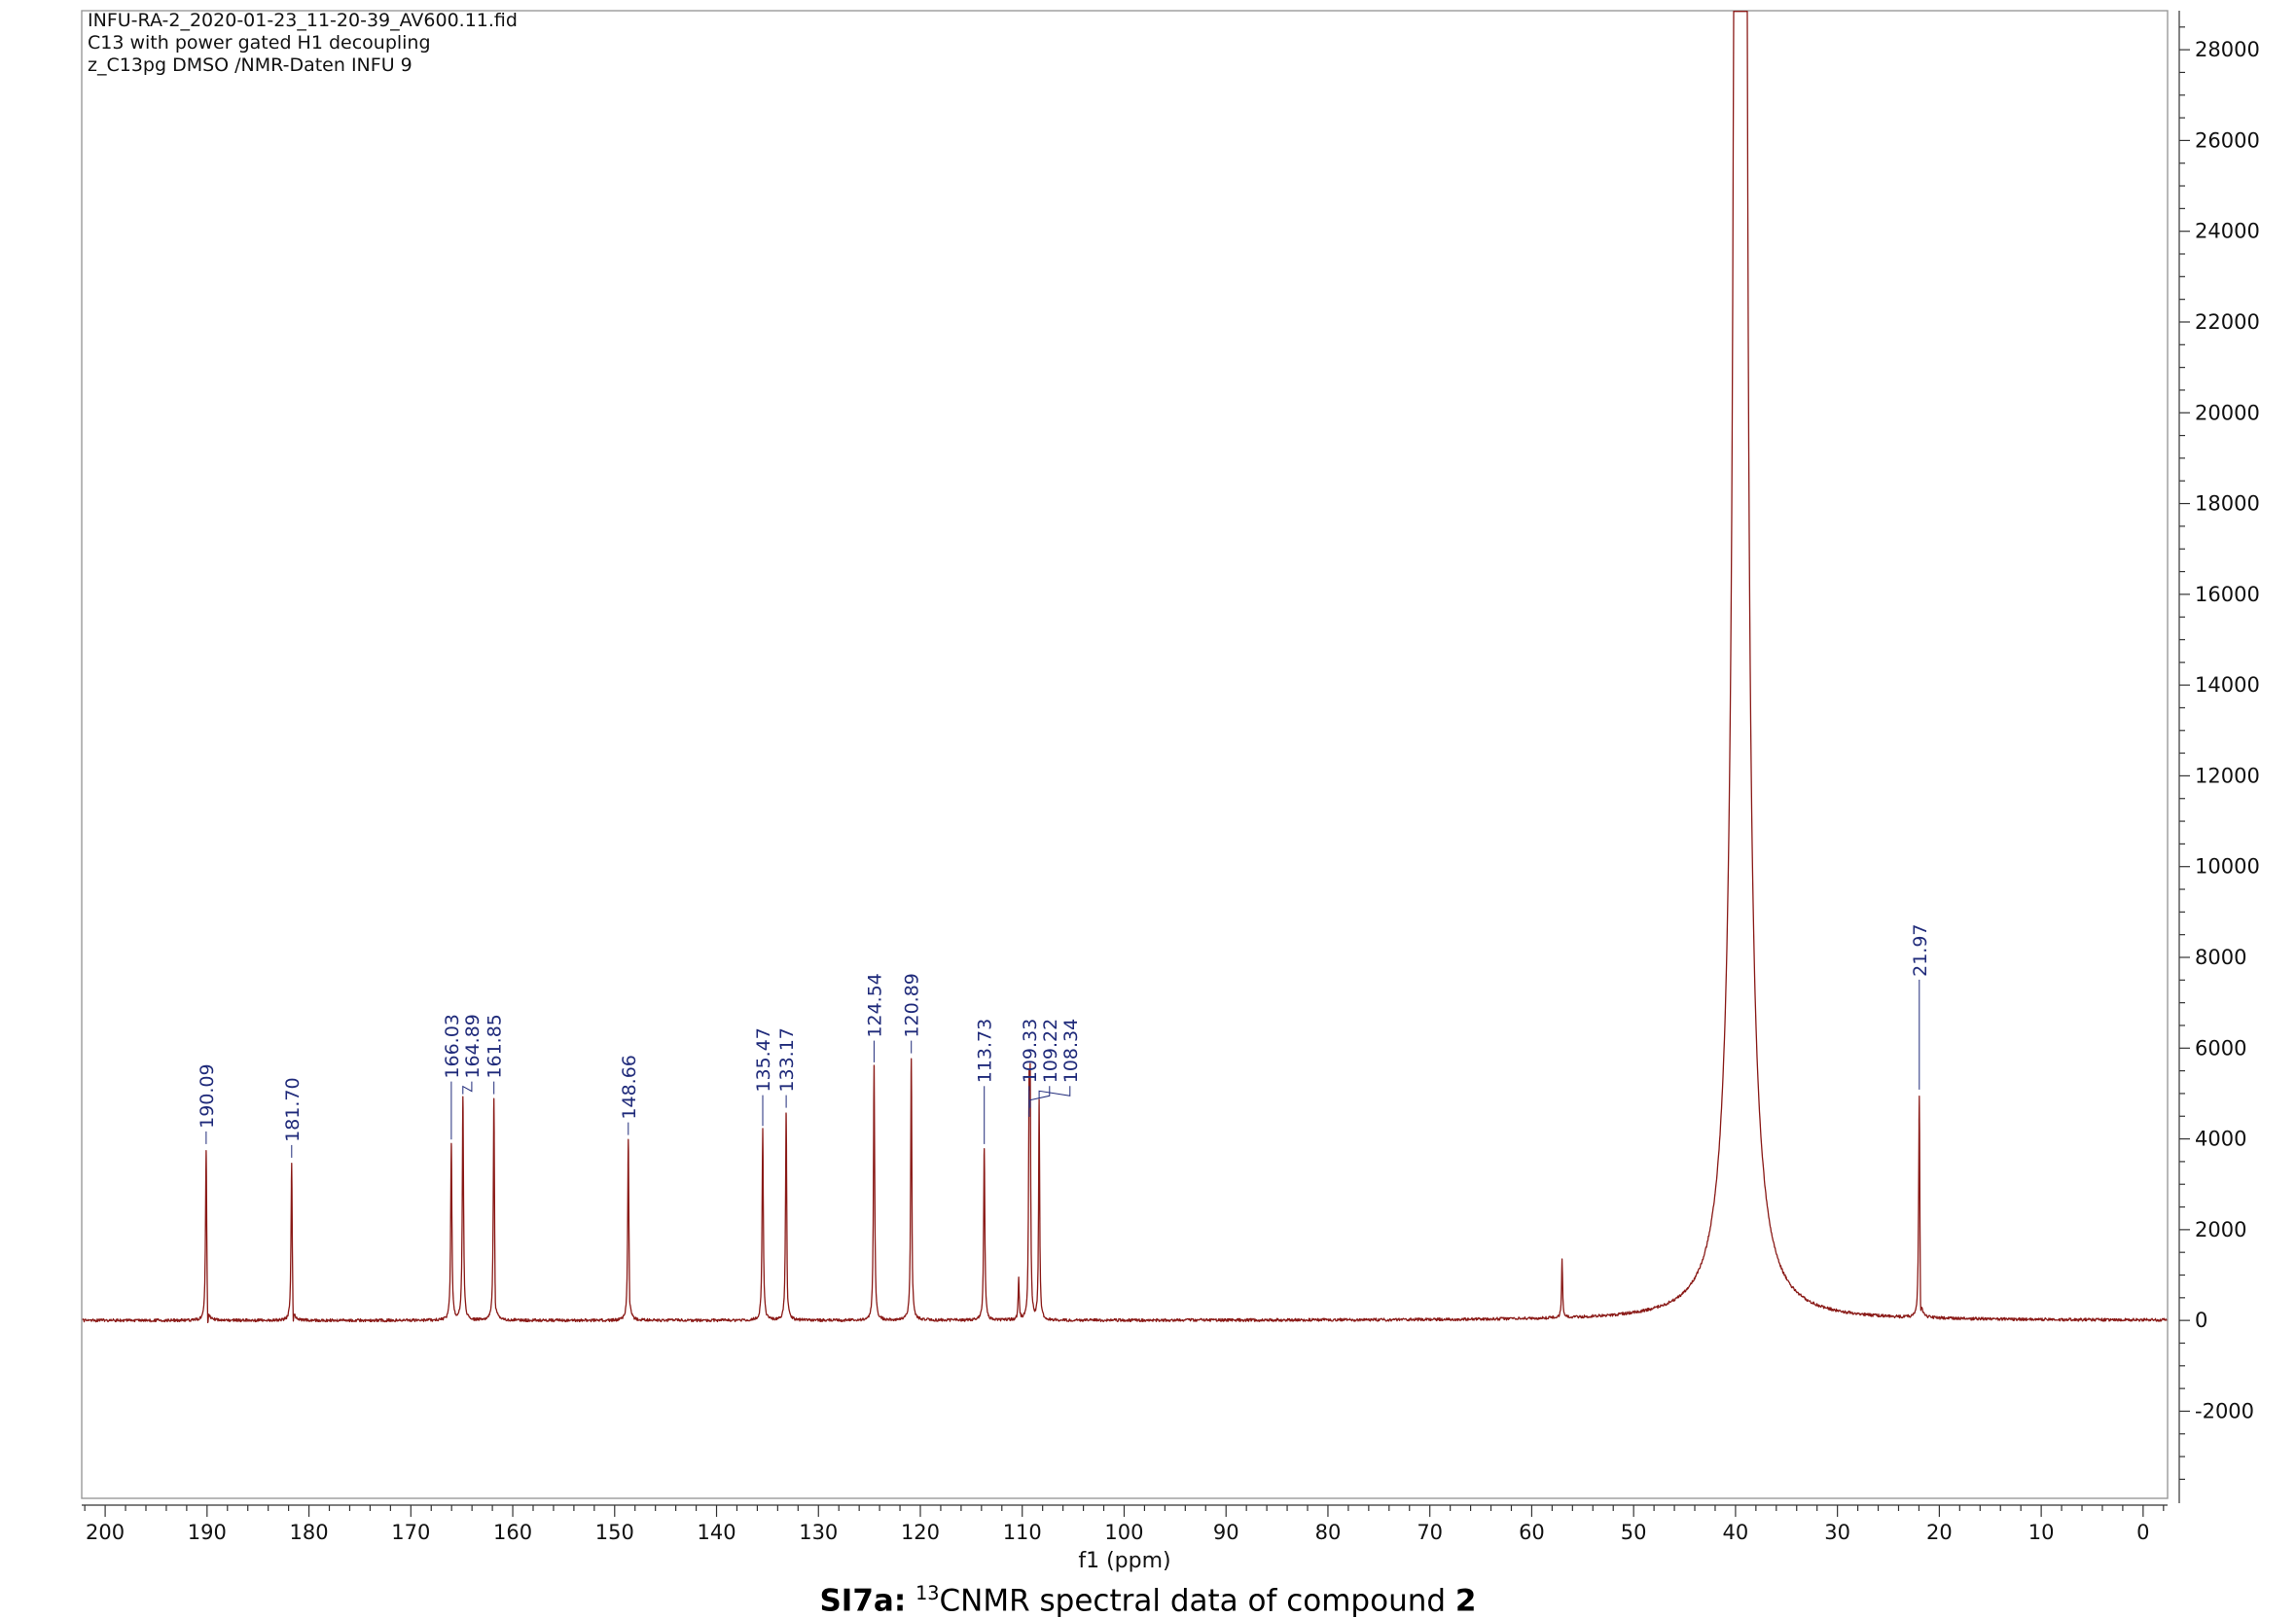 The height and width of the screenshot is (1618, 2296). I want to click on figure-caption: SI7a: 13CNMR spectral data of compound 2, so click(1148, 1600).